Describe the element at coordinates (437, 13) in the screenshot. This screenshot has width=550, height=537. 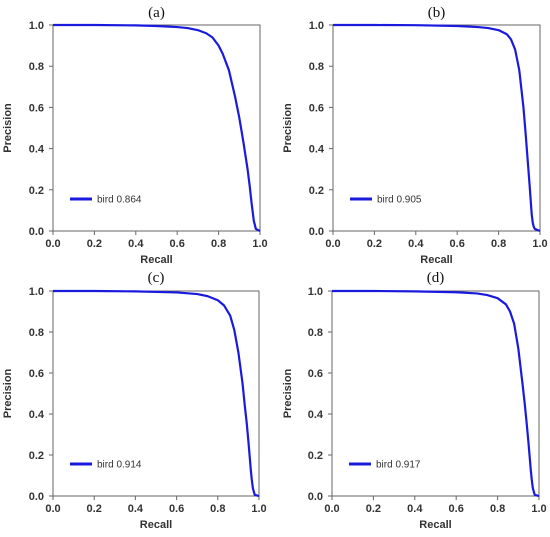
I see `chart-title: (b)` at that location.